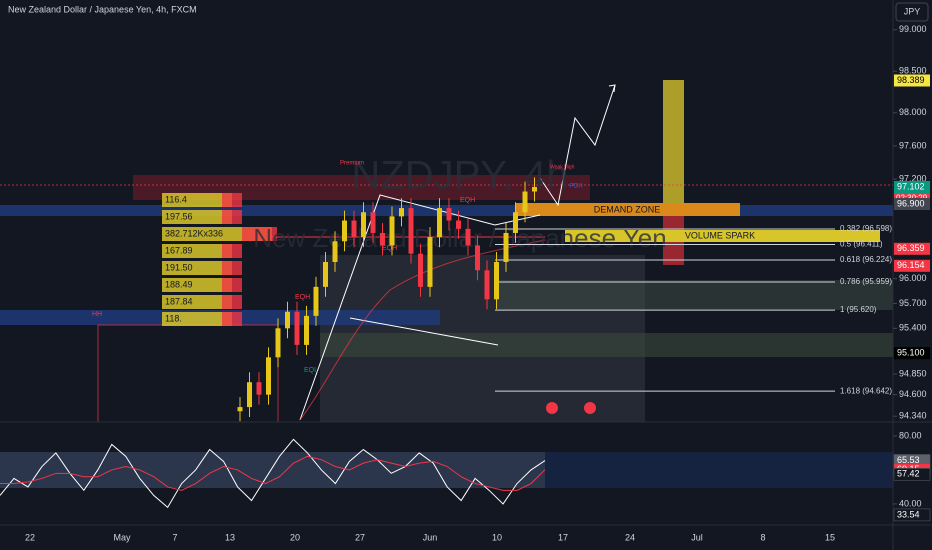  What do you see at coordinates (866, 259) in the screenshot?
I see `fib-label: 0.618 (96.224)` at bounding box center [866, 259].